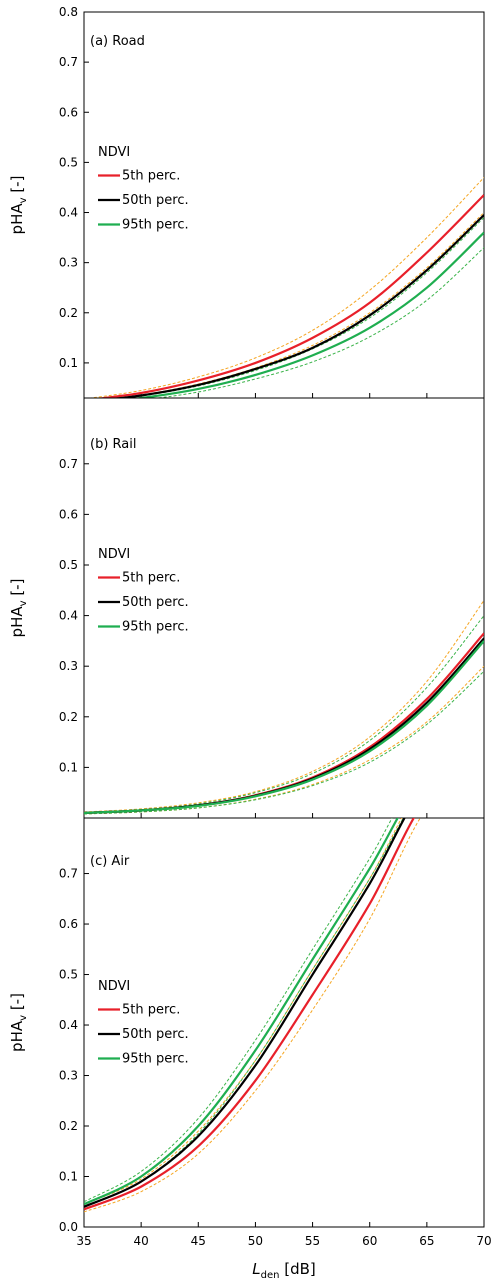  Describe the element at coordinates (141, 1241) in the screenshot. I see `x-tick-label: 40` at that location.